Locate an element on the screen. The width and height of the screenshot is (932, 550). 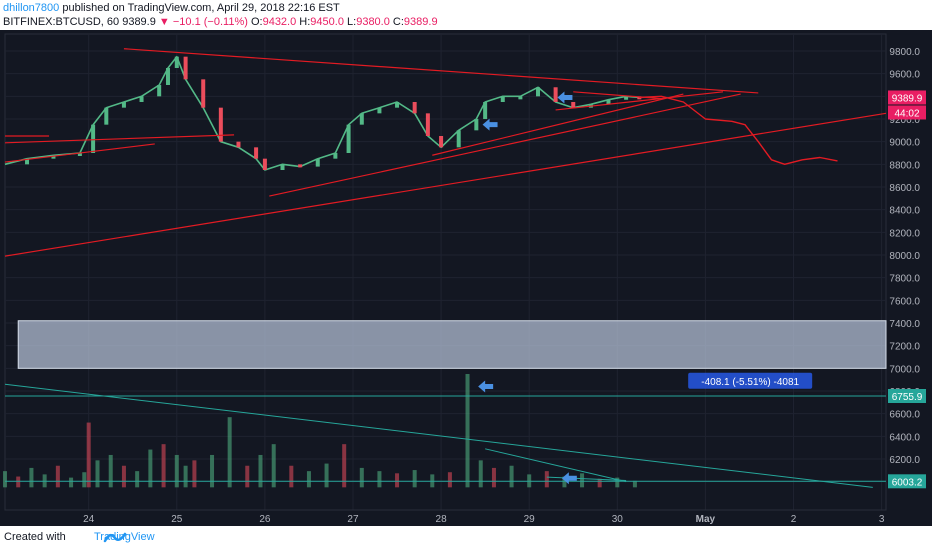
measure-badge is located at coordinates (750, 380).